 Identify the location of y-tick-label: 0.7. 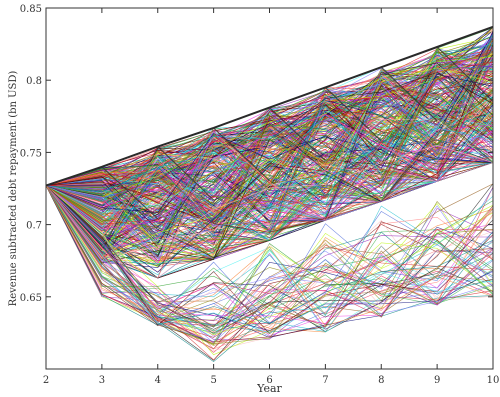
(34, 226).